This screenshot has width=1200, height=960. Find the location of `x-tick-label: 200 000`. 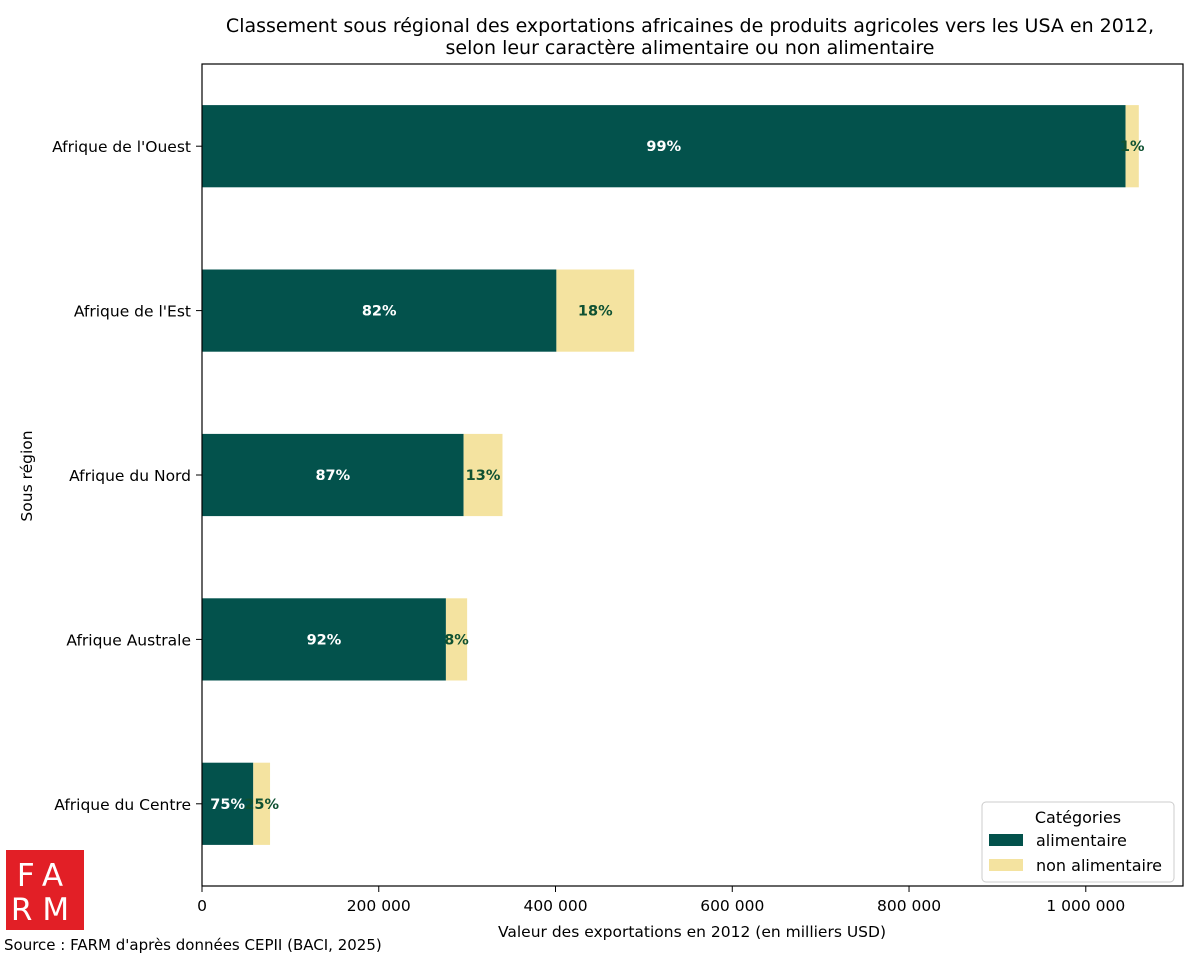

x-tick-label: 200 000 is located at coordinates (379, 906).